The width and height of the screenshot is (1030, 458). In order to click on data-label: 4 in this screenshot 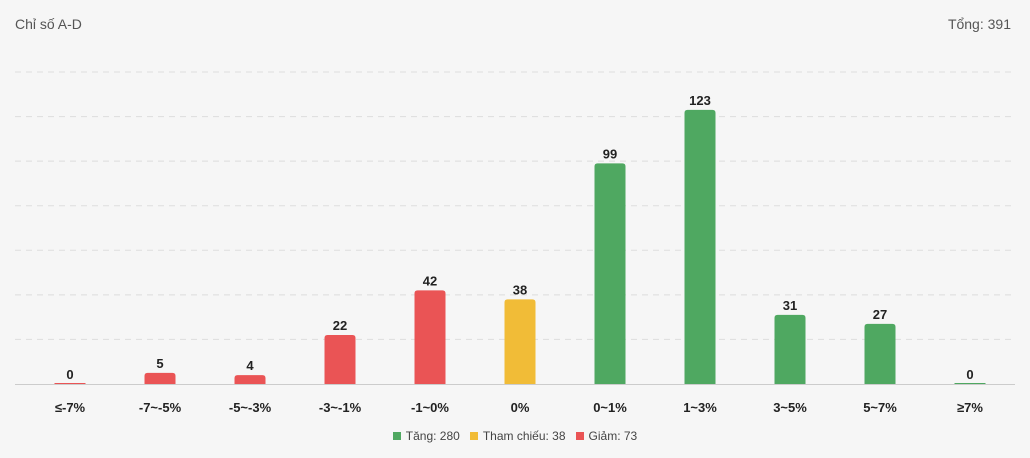, I will do `click(250, 365)`.